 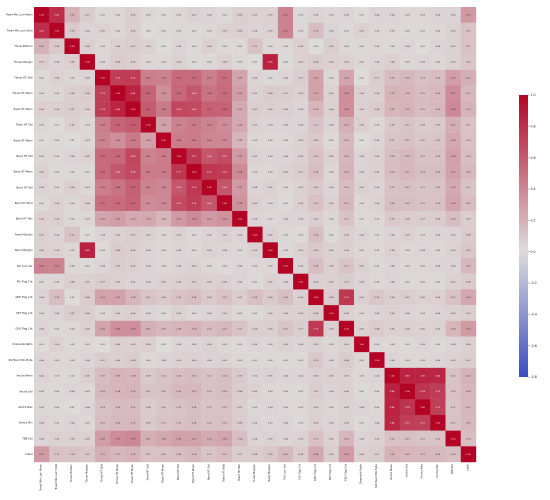 What do you see at coordinates (422, 78) in the screenshot?
I see `cell-value-label: 0.13` at bounding box center [422, 78].